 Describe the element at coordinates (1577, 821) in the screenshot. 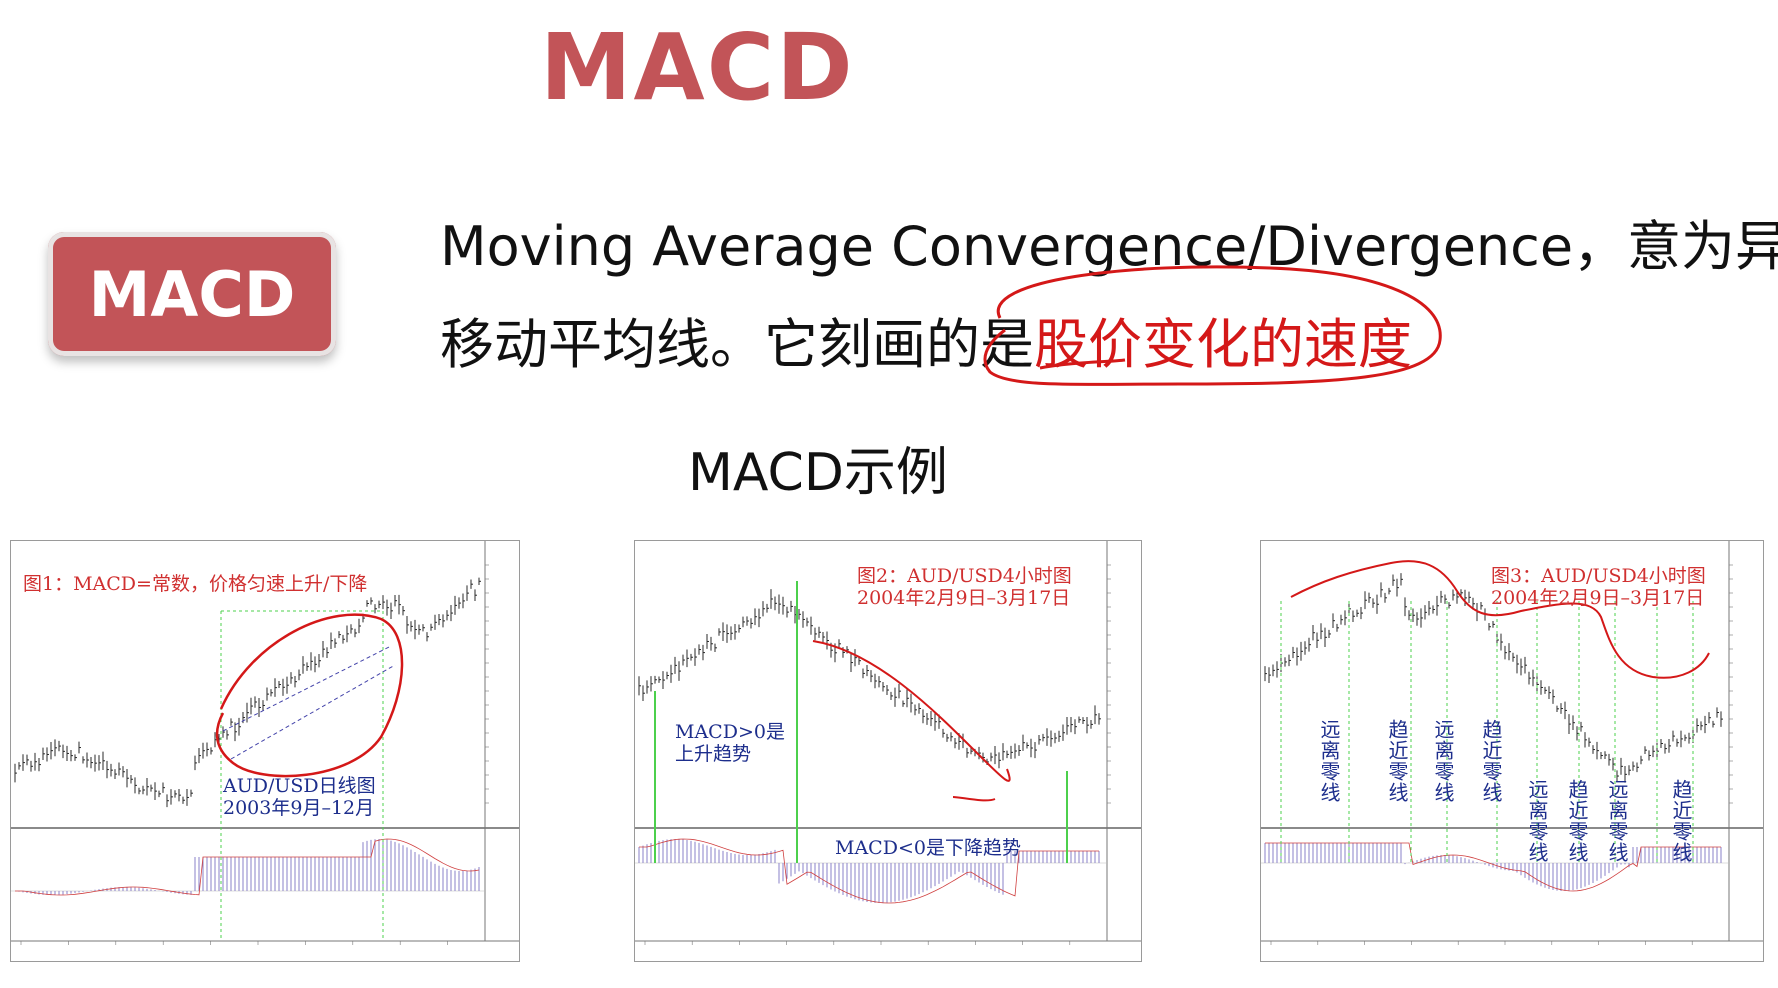

I see `chart-3-label-6: 趋近零线` at that location.